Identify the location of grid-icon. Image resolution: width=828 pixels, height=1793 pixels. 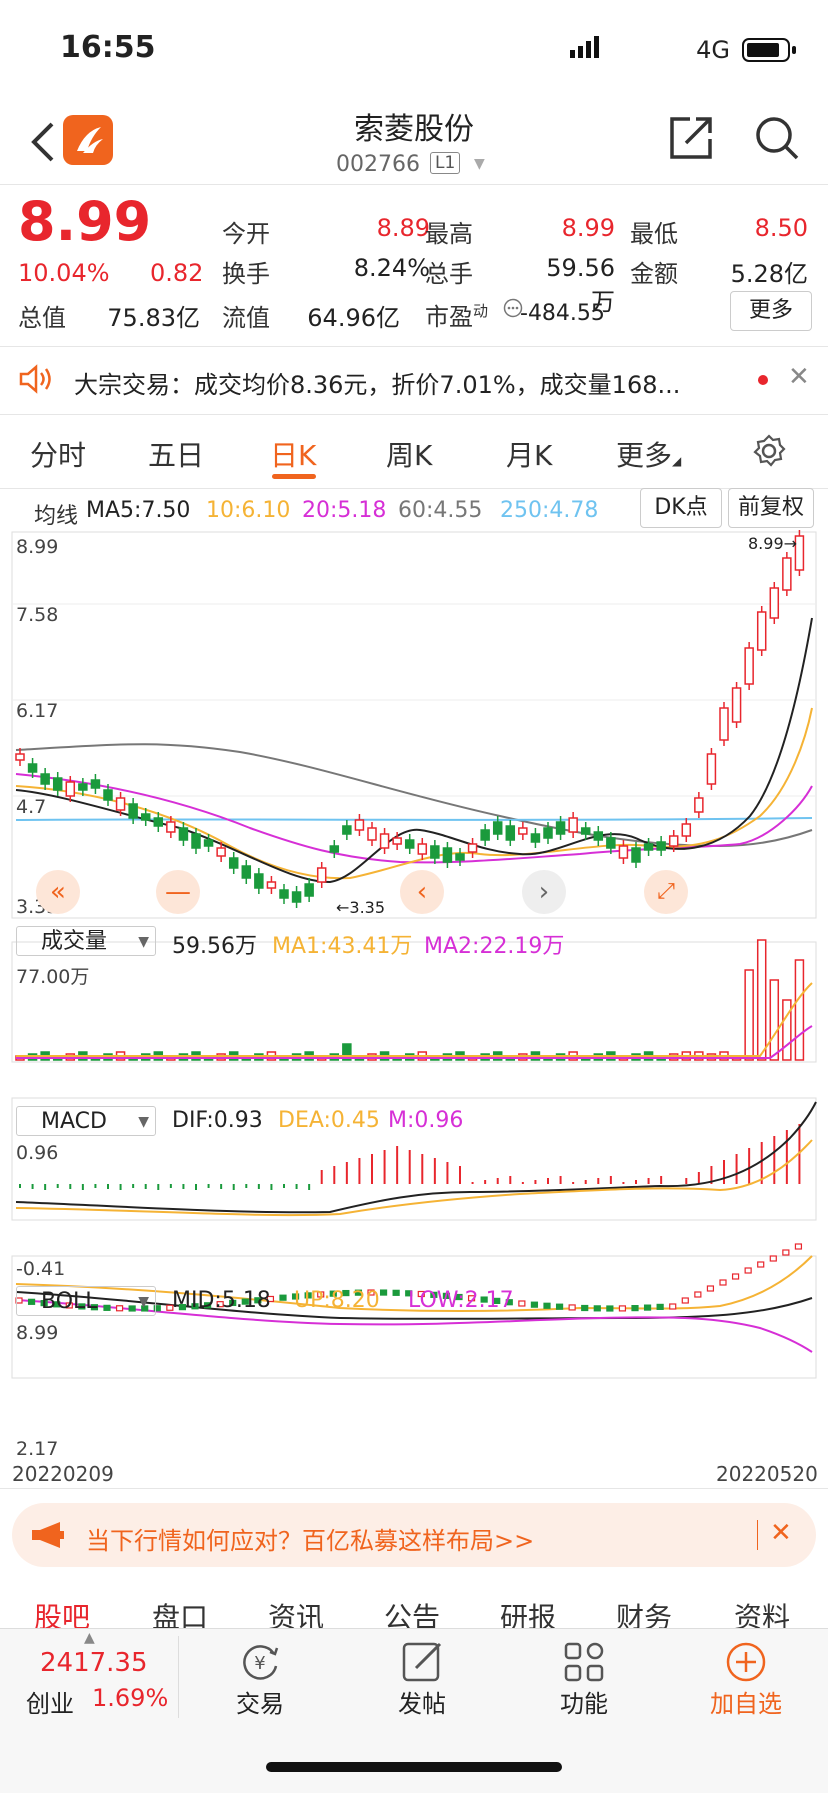
(584, 1662).